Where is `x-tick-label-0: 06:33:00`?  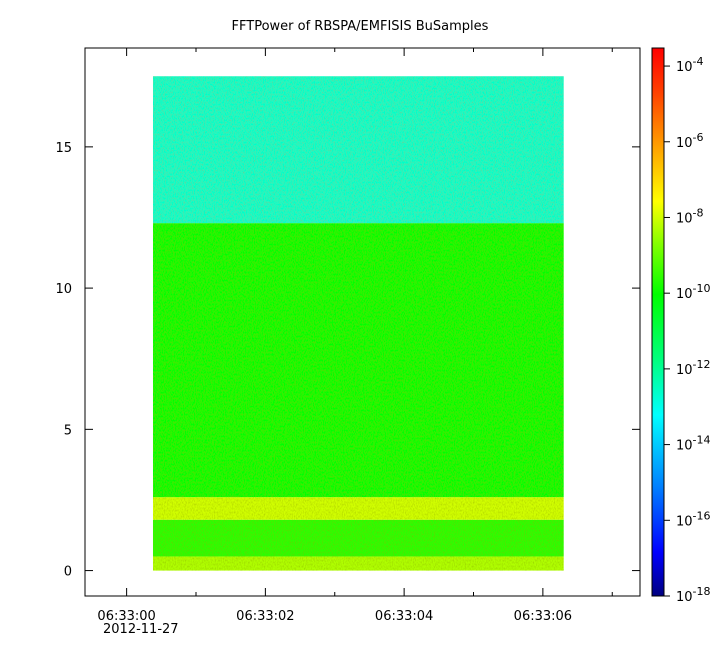 x-tick-label-0: 06:33:00 is located at coordinates (126, 616).